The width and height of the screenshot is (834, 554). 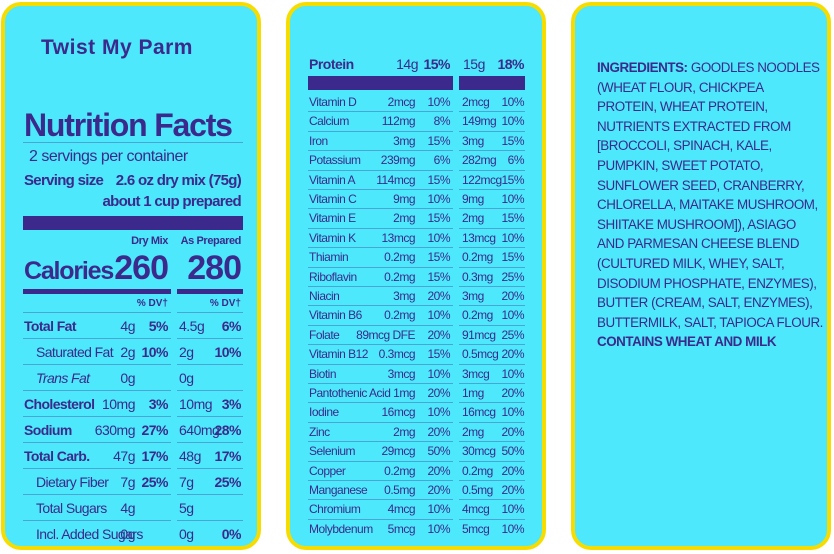 What do you see at coordinates (178, 180) in the screenshot?
I see `serving-size: 2.6 oz dry mix (75g)` at bounding box center [178, 180].